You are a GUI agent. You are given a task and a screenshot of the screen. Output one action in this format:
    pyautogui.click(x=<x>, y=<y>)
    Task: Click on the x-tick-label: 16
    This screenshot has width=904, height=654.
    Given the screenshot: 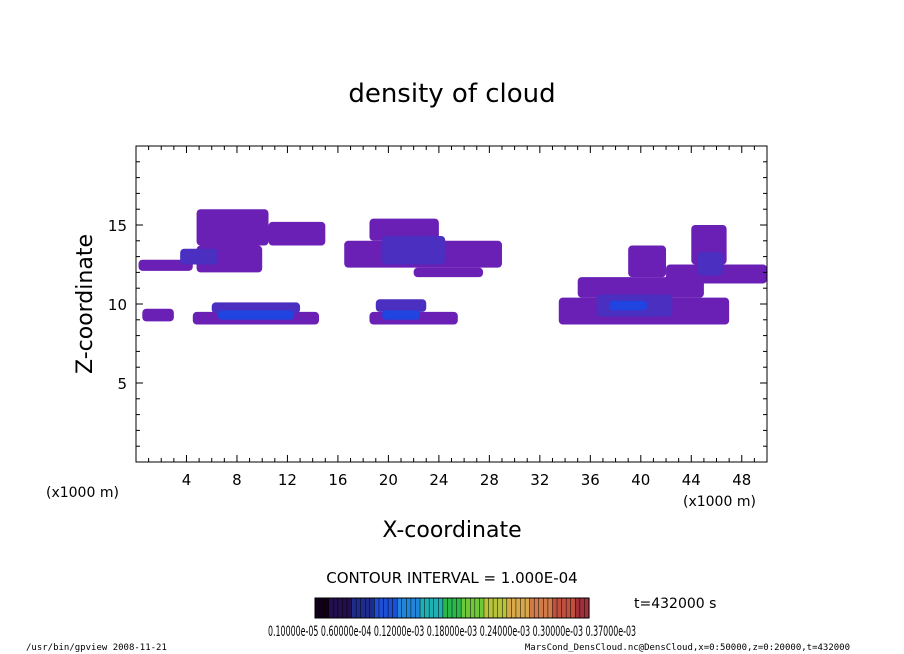 What is the action you would take?
    pyautogui.click(x=337, y=480)
    